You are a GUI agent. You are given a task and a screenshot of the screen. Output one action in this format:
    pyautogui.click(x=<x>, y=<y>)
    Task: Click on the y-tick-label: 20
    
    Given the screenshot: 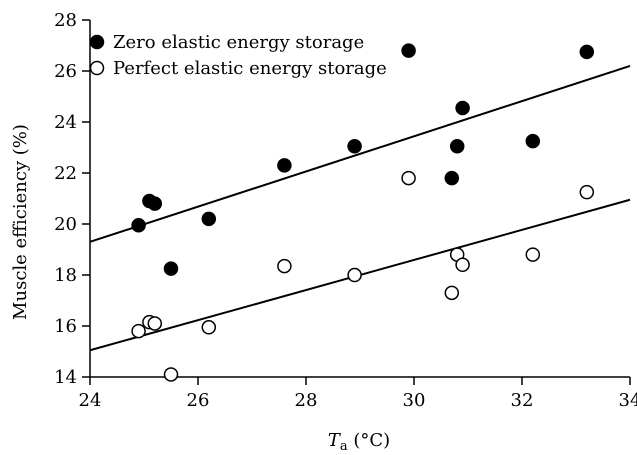 What is the action you would take?
    pyautogui.click(x=65, y=224)
    